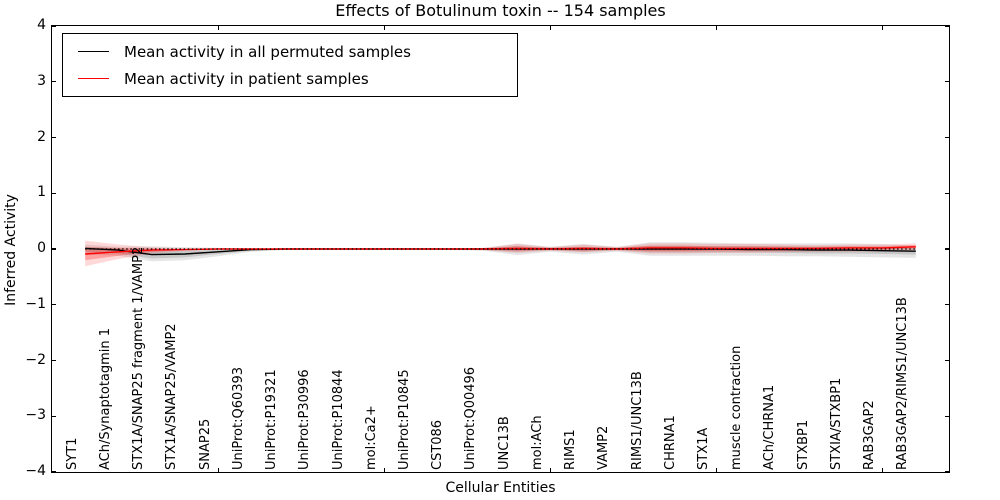  Describe the element at coordinates (836, 423) in the screenshot. I see `x-category-label: STXIA/STXBP1` at that location.